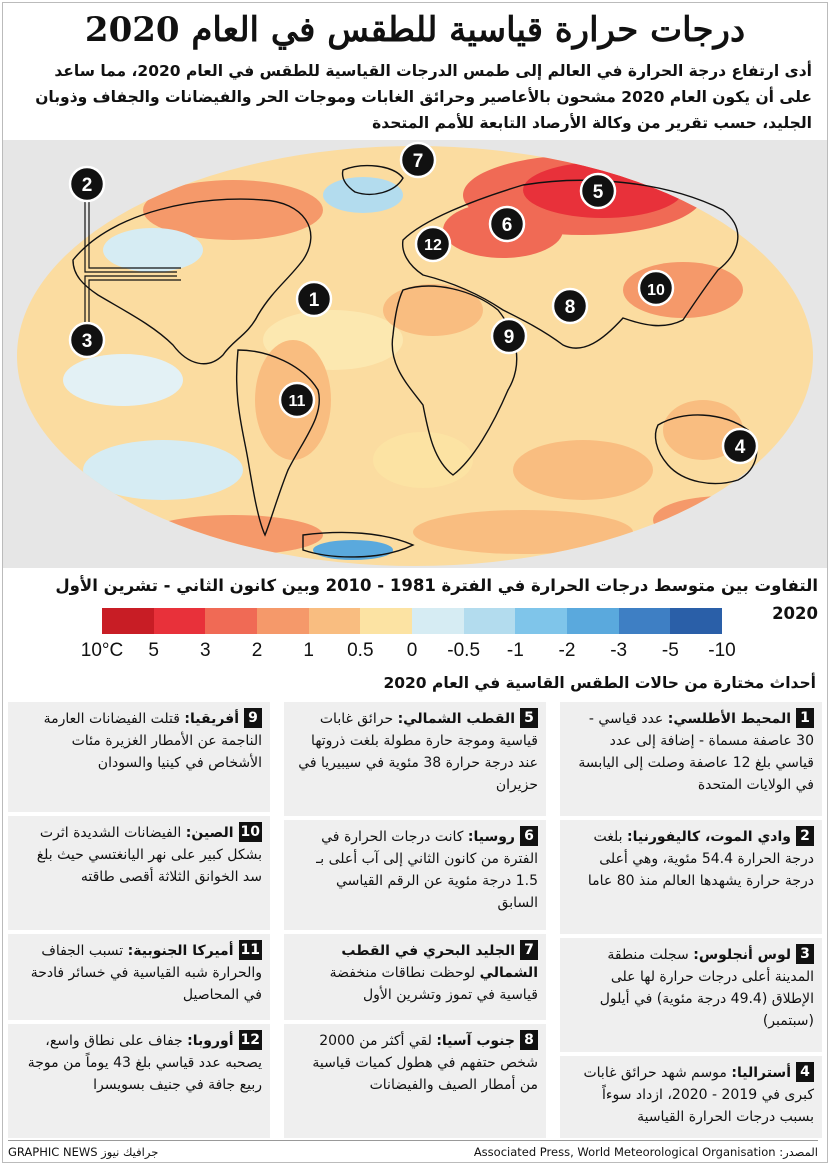 The width and height of the screenshot is (830, 1165). I want to click on svg-text: 2, so click(87, 185).